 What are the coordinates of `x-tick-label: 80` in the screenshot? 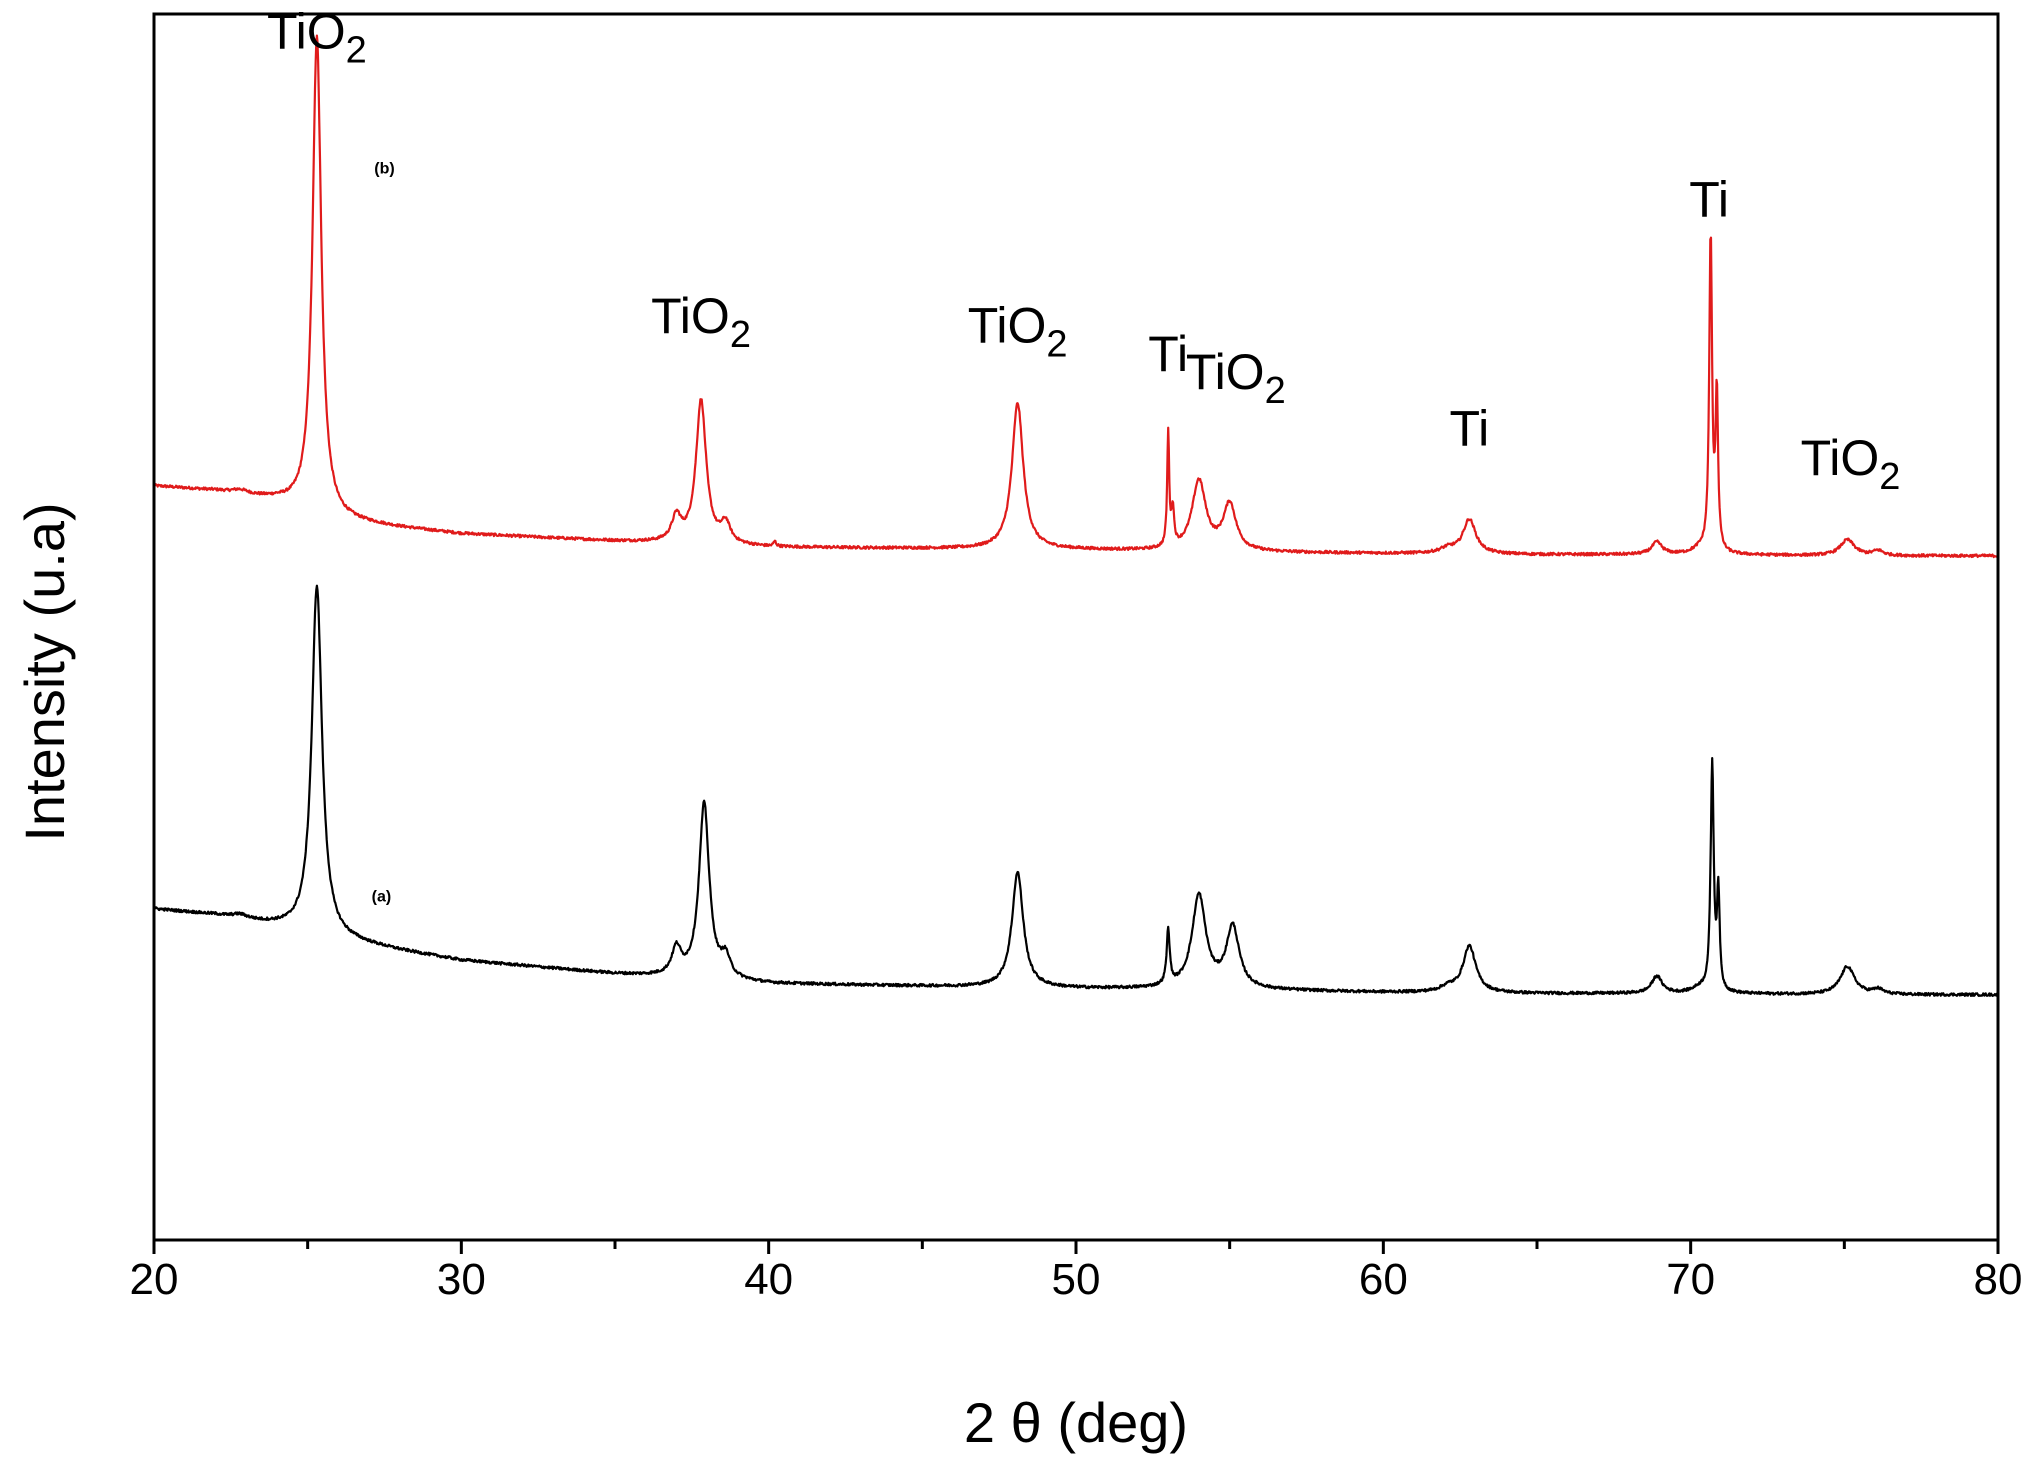 It's located at (1998, 1279).